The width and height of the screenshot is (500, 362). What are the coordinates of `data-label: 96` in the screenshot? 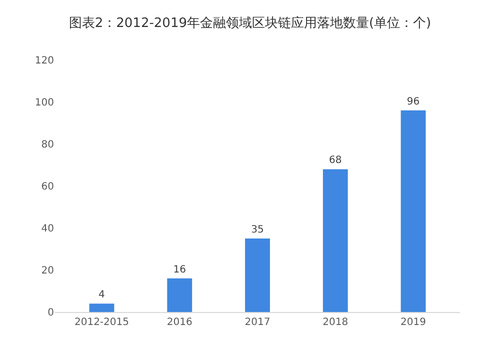 It's located at (413, 102).